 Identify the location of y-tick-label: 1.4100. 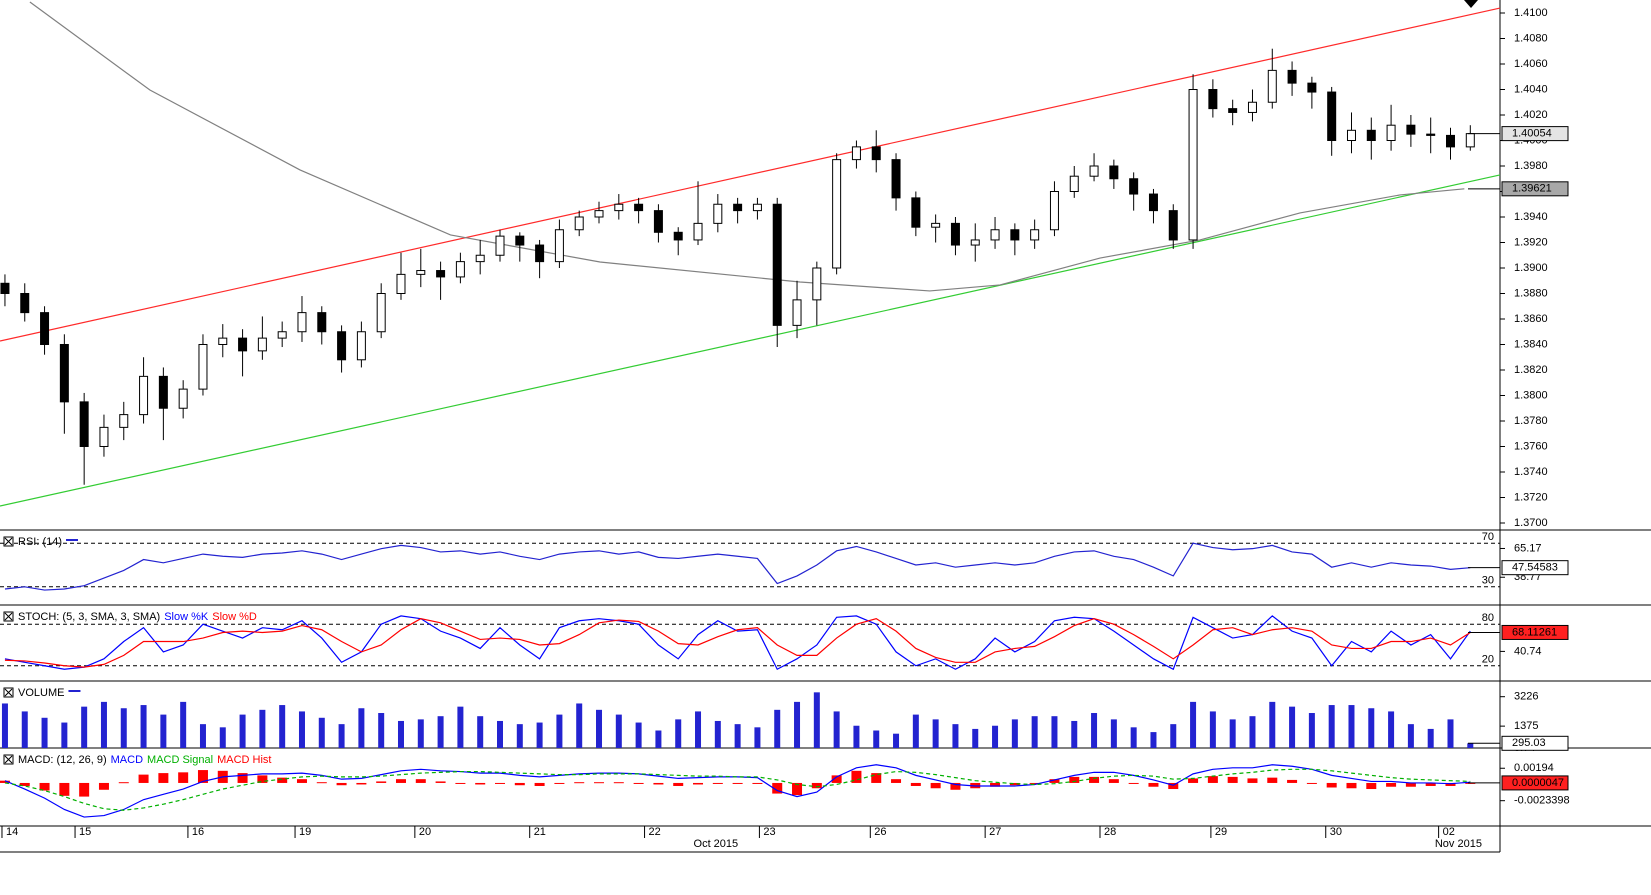
(1531, 13).